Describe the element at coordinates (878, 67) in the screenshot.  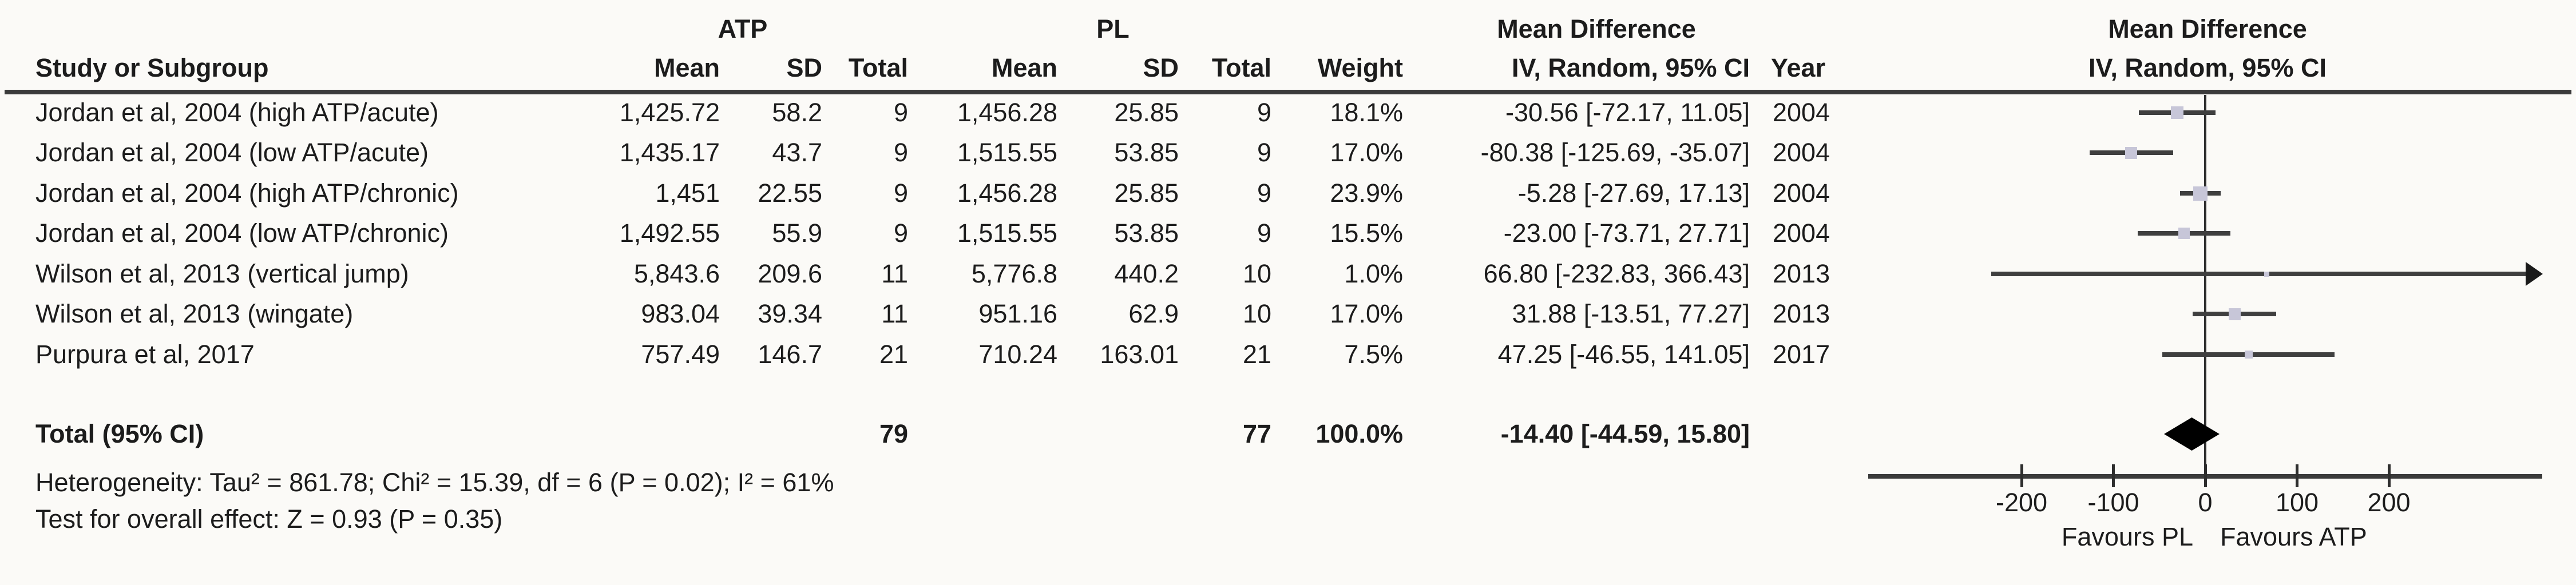
I see `column-header-atp-total: Total` at that location.